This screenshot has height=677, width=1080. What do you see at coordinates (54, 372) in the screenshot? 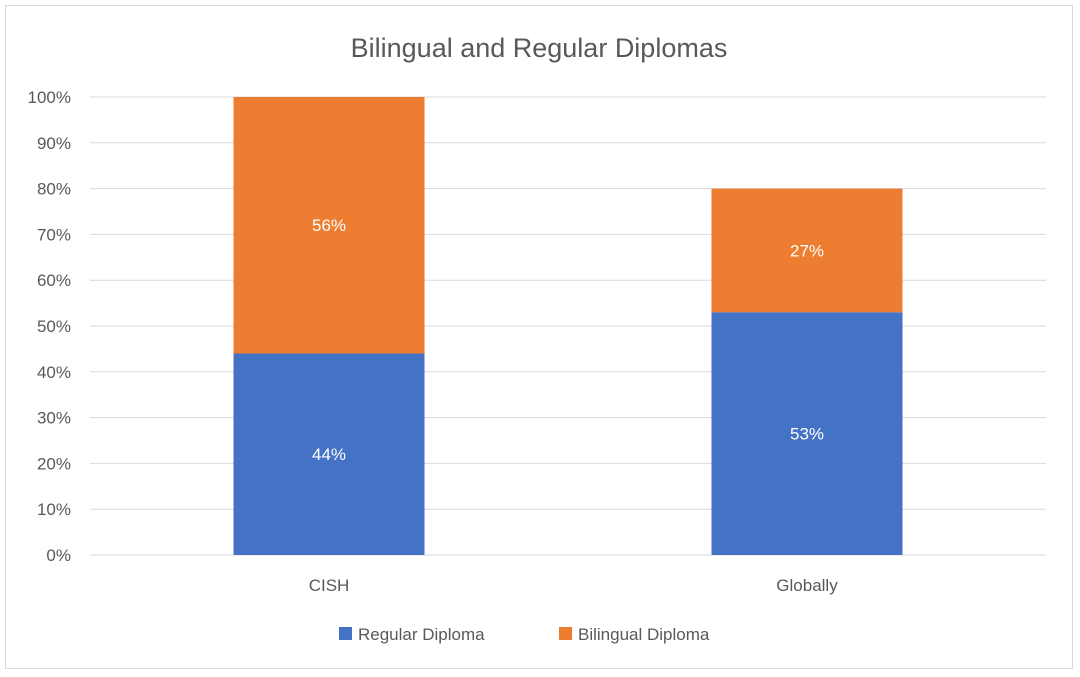
I see `y-tick-label: 40%` at bounding box center [54, 372].